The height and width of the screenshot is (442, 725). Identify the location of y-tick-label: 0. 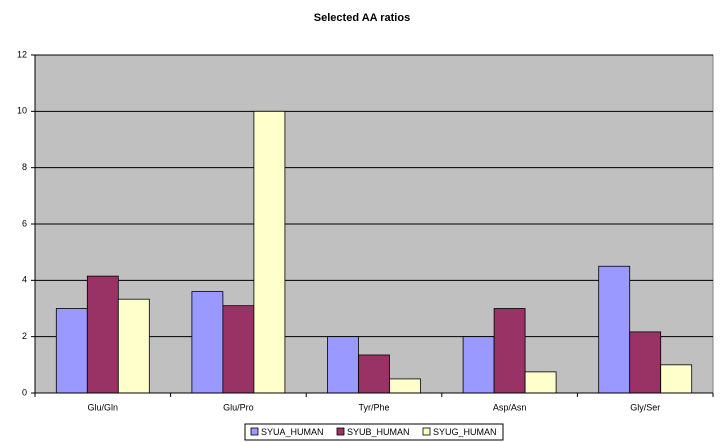
(24, 392).